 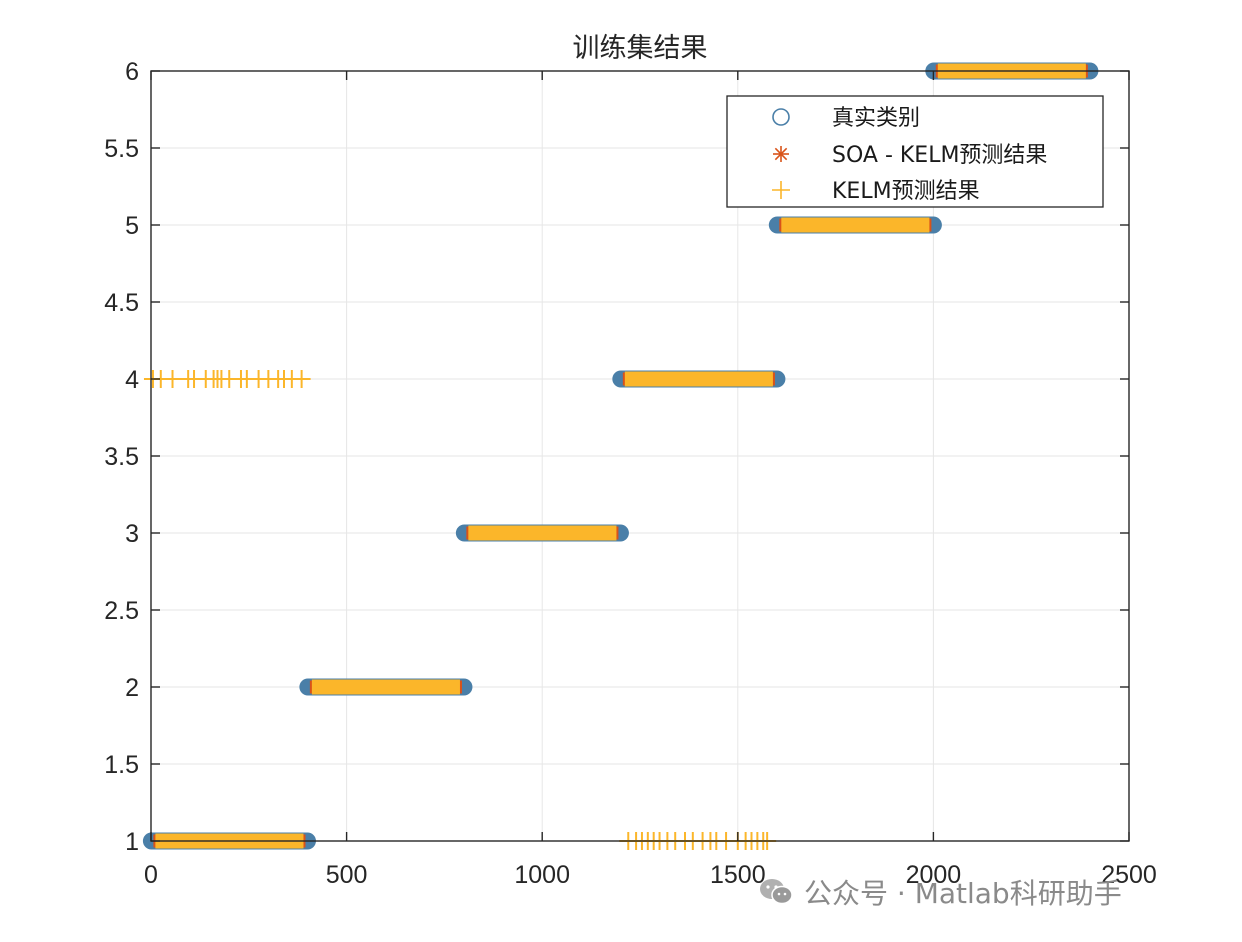 I want to click on legend-box, so click(x=915, y=151).